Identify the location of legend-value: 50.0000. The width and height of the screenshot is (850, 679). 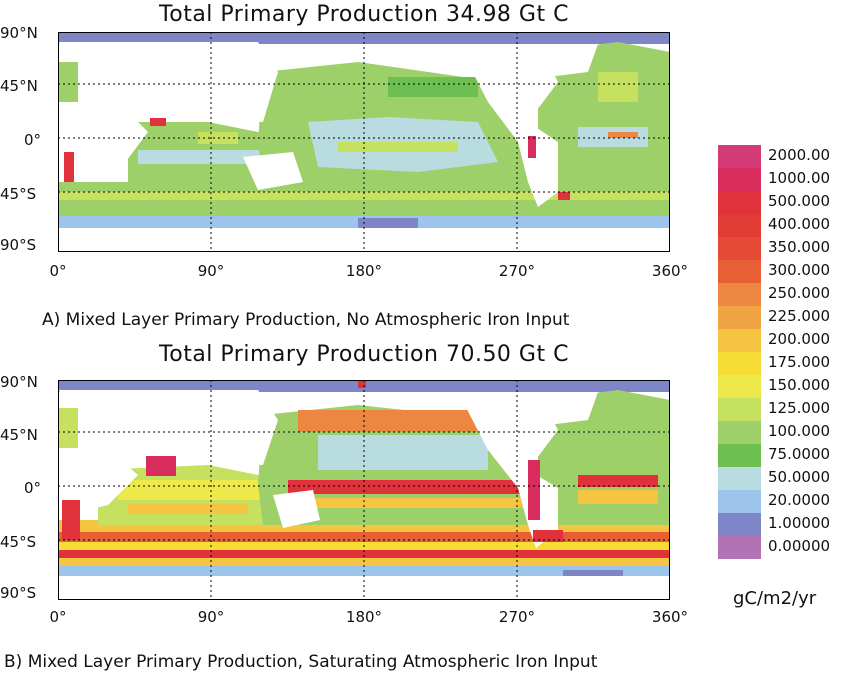
(799, 477).